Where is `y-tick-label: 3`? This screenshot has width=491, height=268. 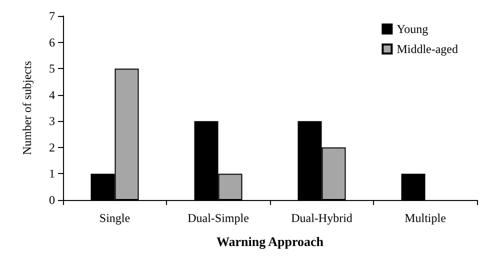
y-tick-label: 3 is located at coordinates (52, 121).